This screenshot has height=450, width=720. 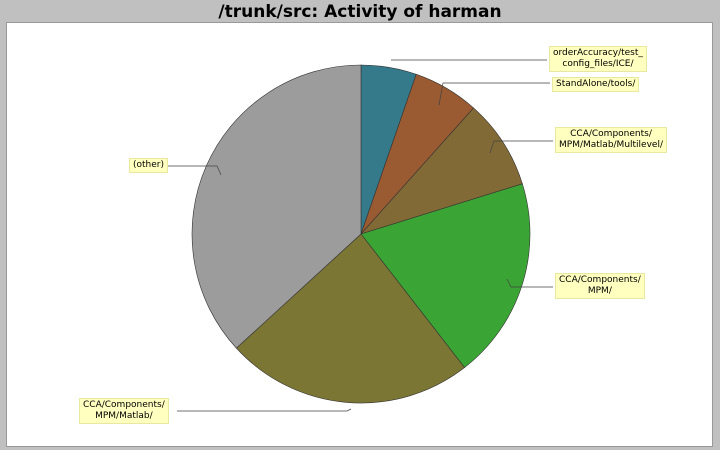 What do you see at coordinates (148, 165) in the screenshot?
I see `slice-label: (other)` at bounding box center [148, 165].